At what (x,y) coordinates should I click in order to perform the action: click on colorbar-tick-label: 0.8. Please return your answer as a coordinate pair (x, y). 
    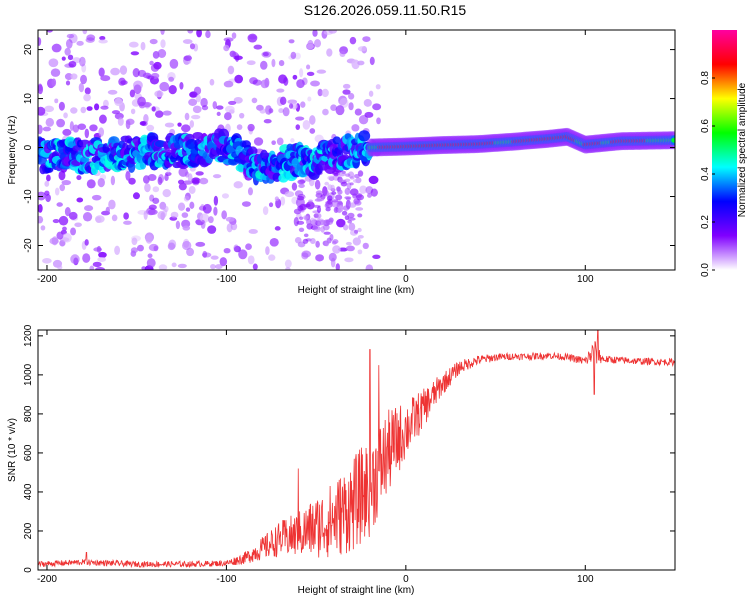
    Looking at the image, I should click on (705, 78).